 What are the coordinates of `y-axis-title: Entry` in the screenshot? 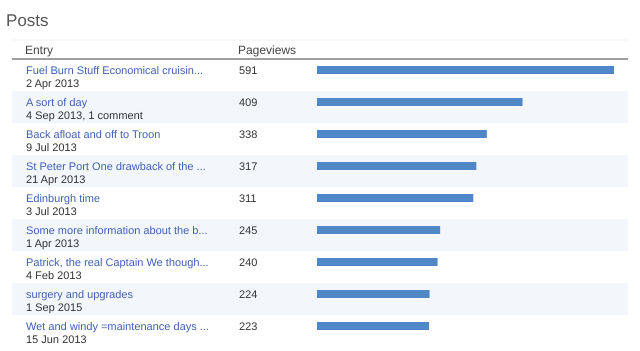 It's located at (39, 50).